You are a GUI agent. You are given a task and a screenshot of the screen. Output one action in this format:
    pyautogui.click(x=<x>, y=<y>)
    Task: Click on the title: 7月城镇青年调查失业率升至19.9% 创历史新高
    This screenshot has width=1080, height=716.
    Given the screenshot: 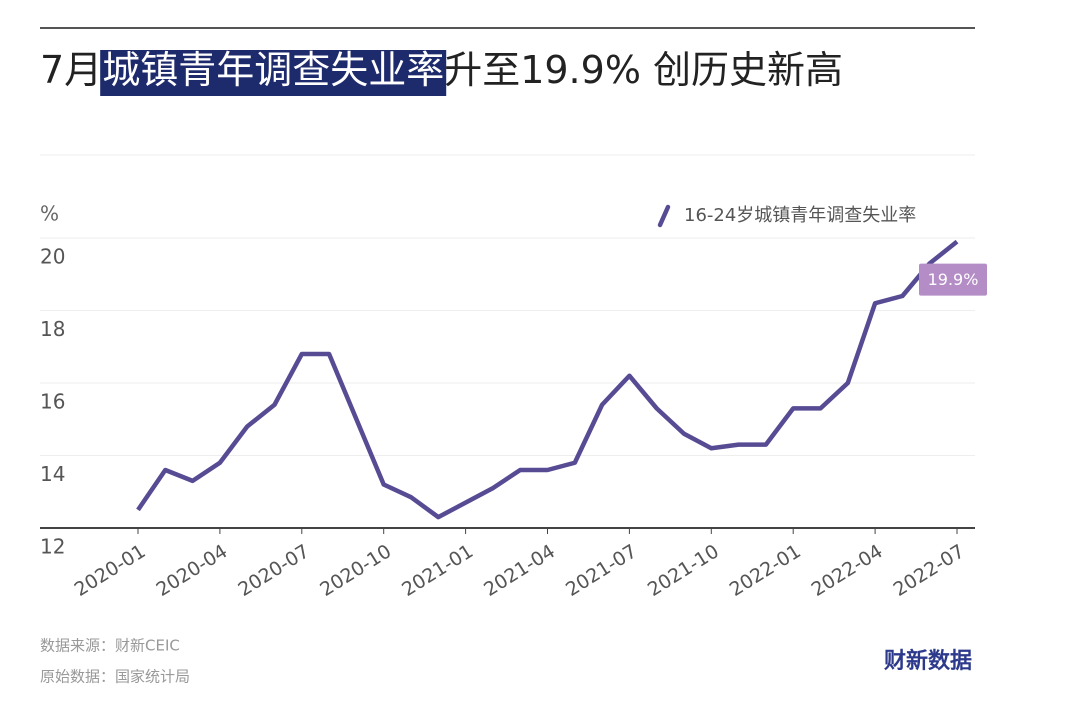 What is the action you would take?
    pyautogui.click(x=441, y=72)
    